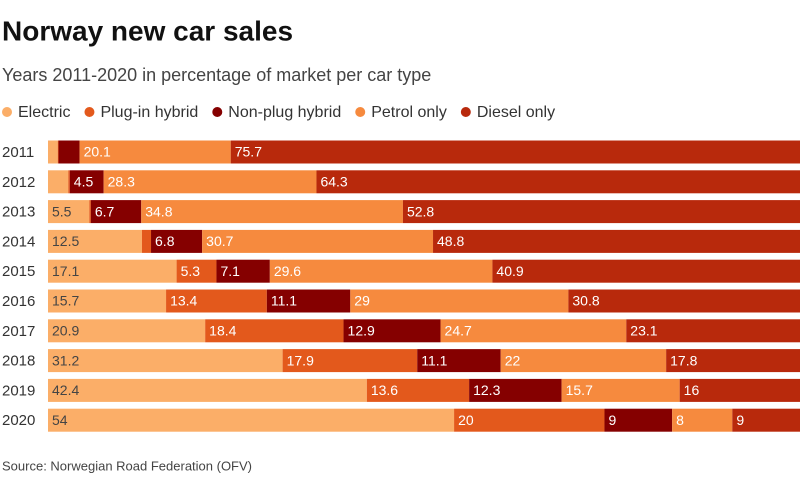  What do you see at coordinates (149, 112) in the screenshot?
I see `legend-label: Plug-in hybrid` at bounding box center [149, 112].